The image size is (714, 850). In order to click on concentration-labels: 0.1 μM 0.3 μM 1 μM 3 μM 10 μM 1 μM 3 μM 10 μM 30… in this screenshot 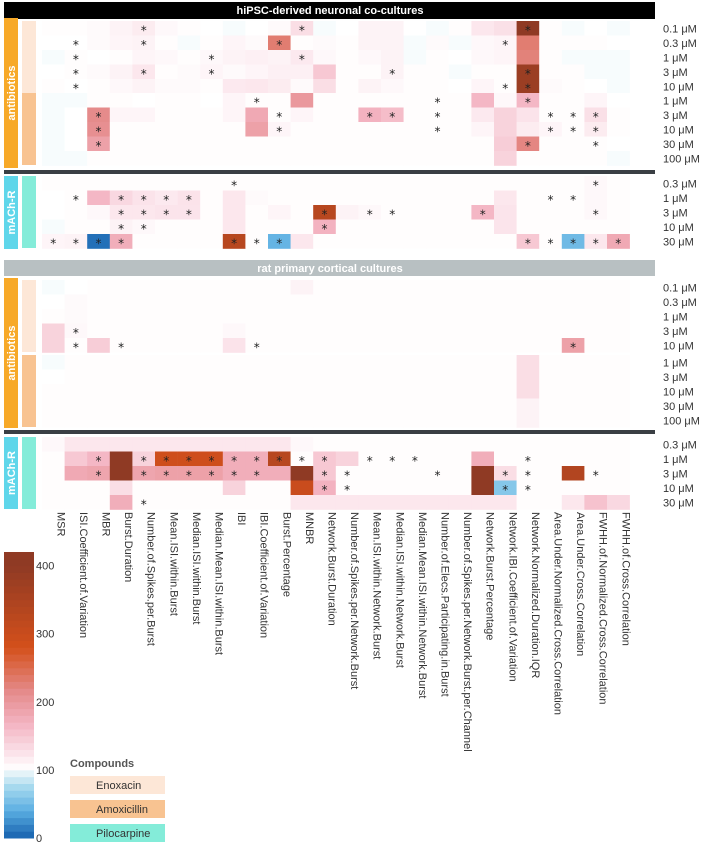, I will do `click(681, 266)`.